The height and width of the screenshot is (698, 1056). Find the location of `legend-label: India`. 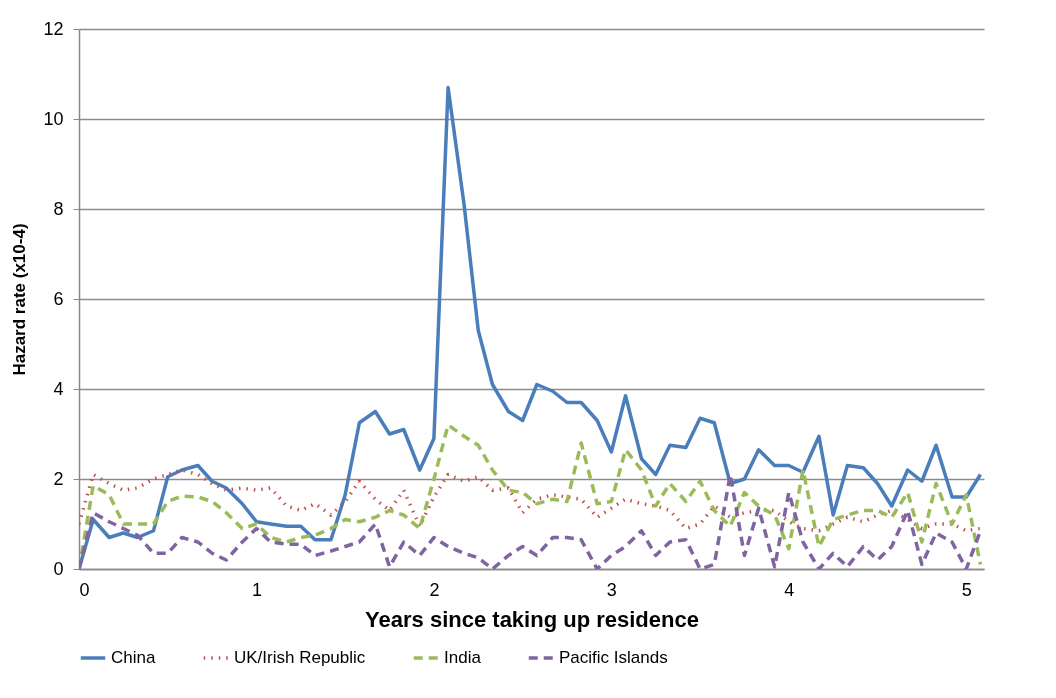

legend-label: India is located at coordinates (463, 657).